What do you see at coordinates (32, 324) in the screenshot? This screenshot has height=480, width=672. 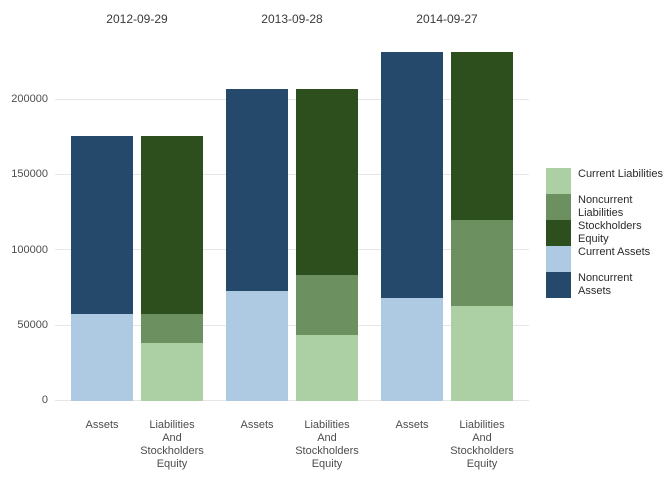 I see `y-tick-label: 50000` at bounding box center [32, 324].